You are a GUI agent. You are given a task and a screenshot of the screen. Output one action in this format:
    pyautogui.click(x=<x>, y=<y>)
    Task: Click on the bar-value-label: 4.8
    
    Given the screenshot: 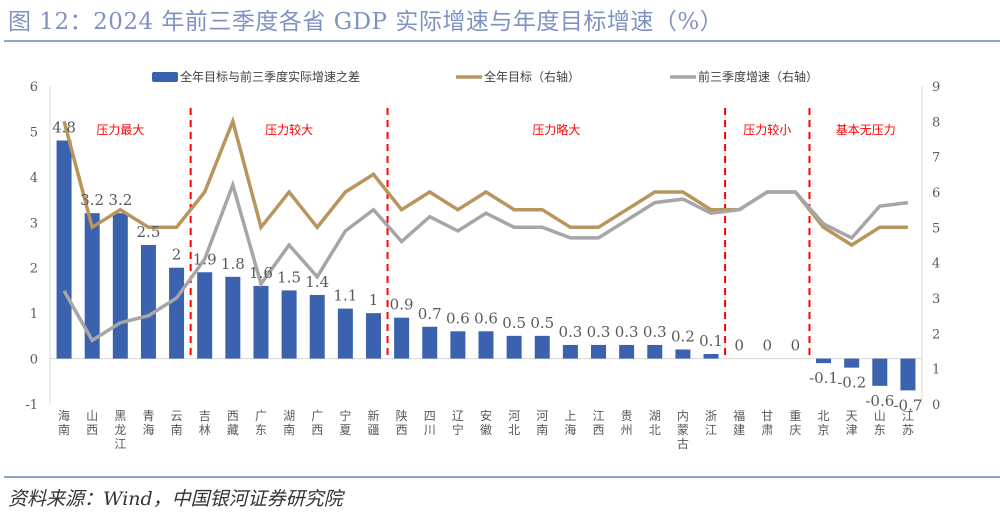 What is the action you would take?
    pyautogui.click(x=64, y=128)
    